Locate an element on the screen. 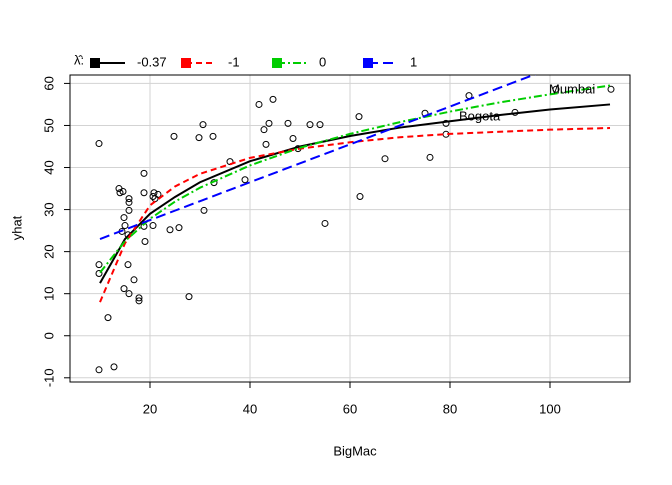 This screenshot has height=485, width=672. y-tick-label: 20 is located at coordinates (48, 251).